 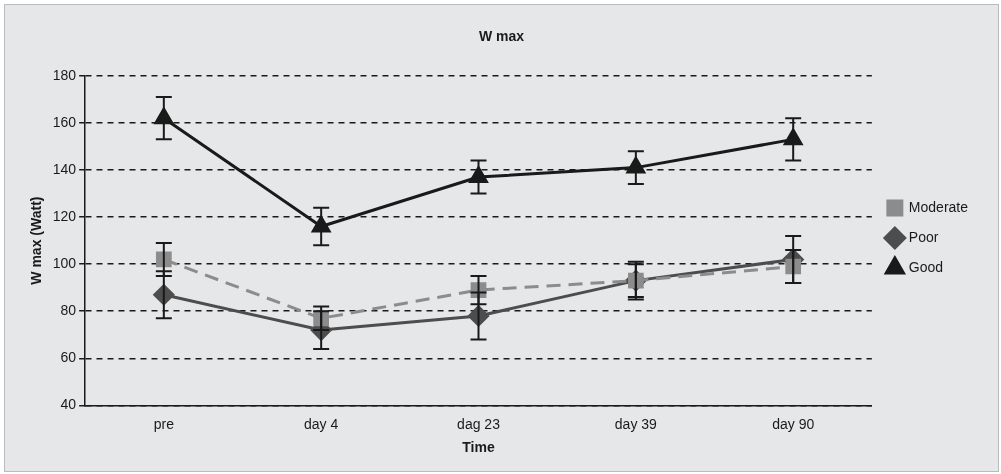 What do you see at coordinates (938, 206) in the screenshot?
I see `legend-label: Moderate` at bounding box center [938, 206].